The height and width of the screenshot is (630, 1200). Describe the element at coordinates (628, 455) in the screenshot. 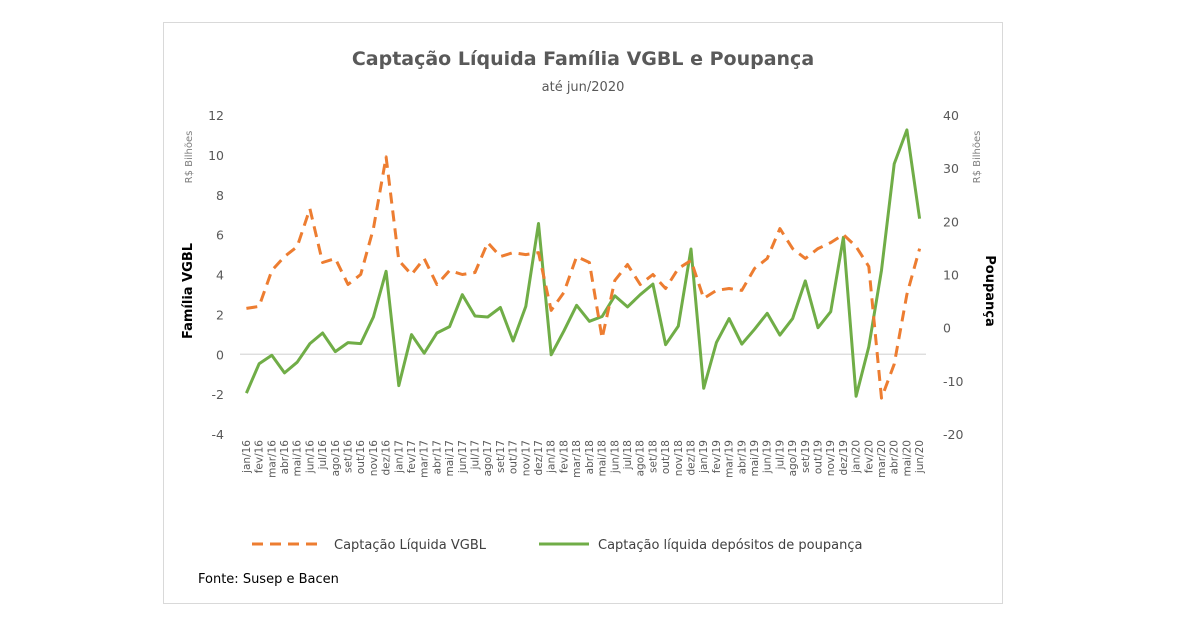

I see `x-tick-label: jul/18` at that location.